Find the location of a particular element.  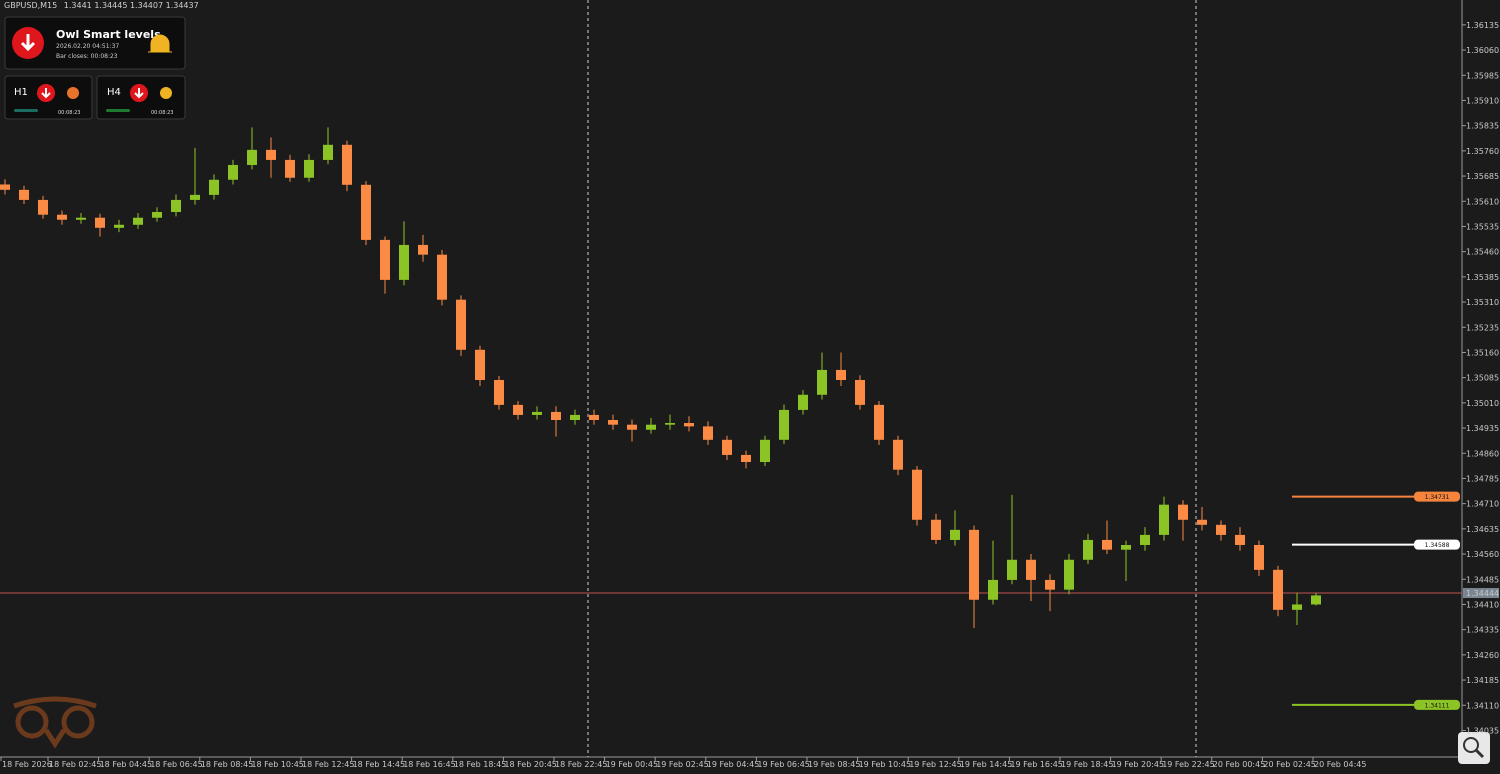

x-tick-label: 19 Feb 18:45 is located at coordinates (1087, 764).